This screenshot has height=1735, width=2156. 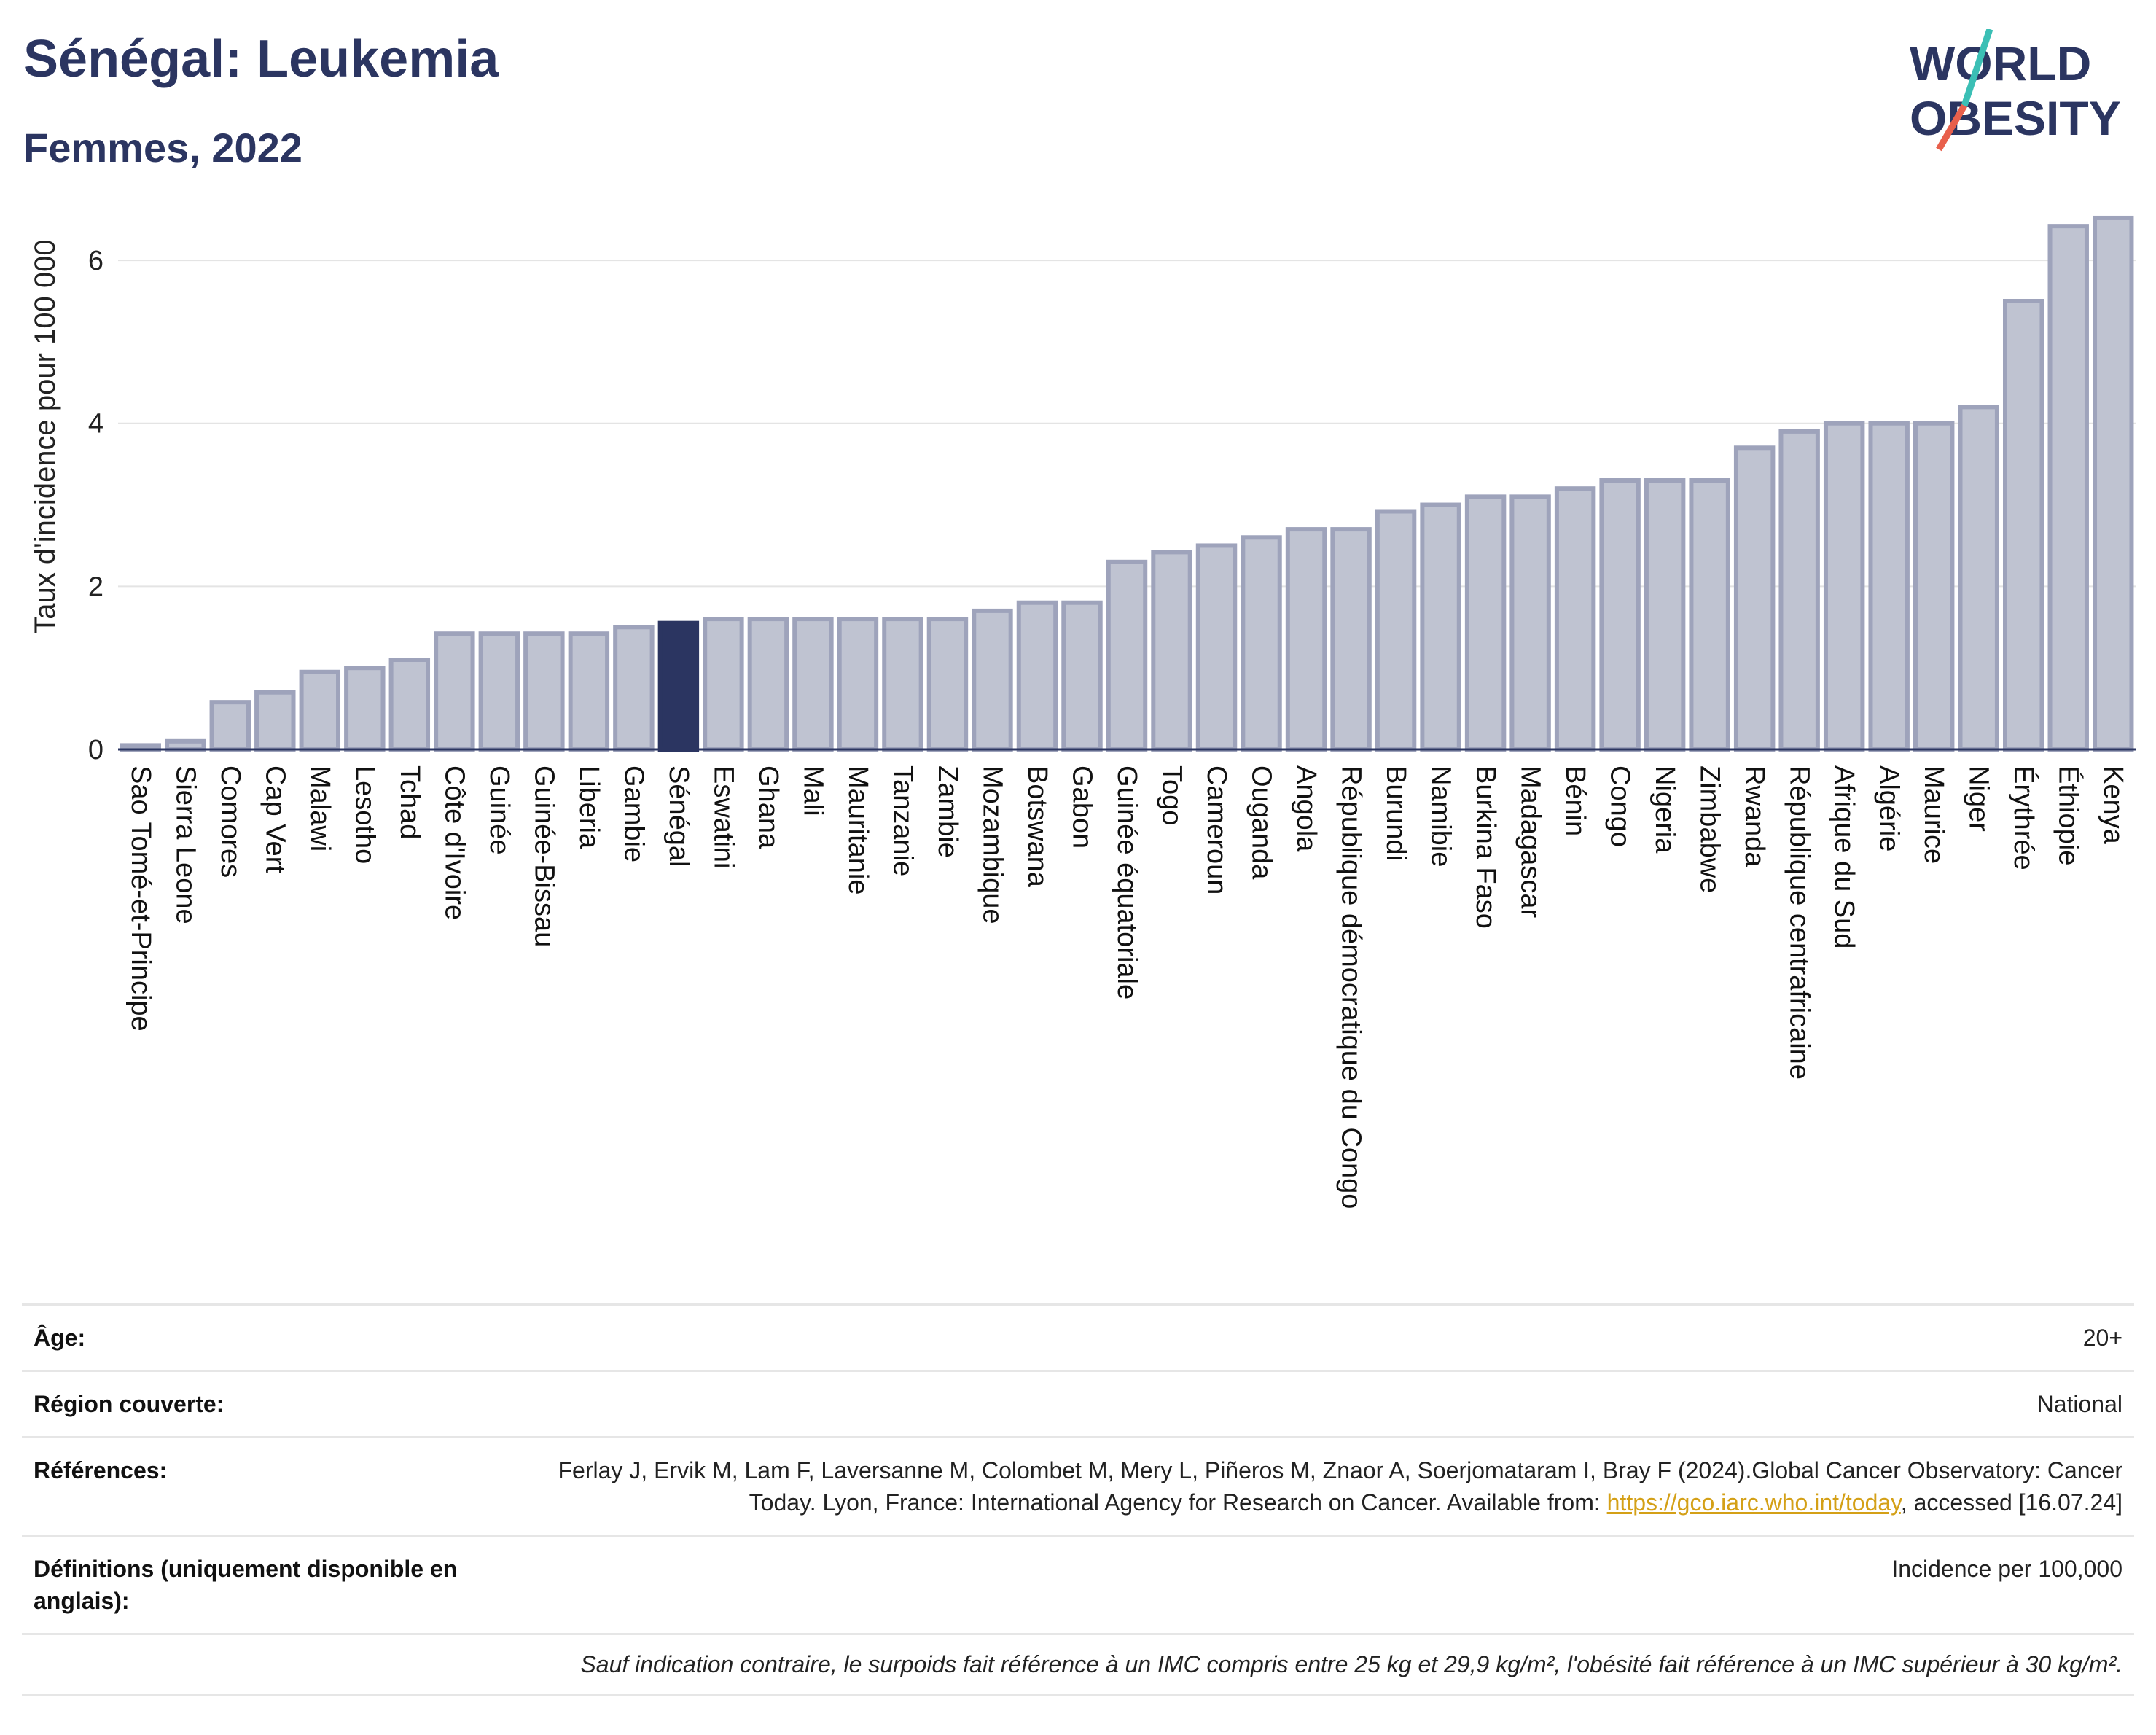 What do you see at coordinates (1890, 808) in the screenshot?
I see `x-tick-label: Algérie` at bounding box center [1890, 808].